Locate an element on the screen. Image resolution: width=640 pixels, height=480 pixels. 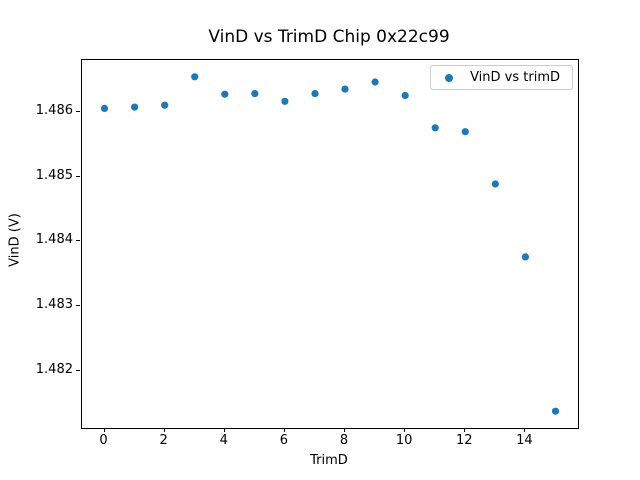
x-tick-label: 12 is located at coordinates (464, 440).